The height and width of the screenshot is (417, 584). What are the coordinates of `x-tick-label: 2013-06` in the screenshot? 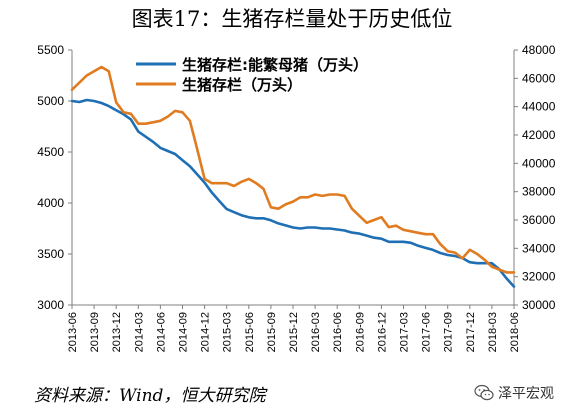 It's located at (73, 332).